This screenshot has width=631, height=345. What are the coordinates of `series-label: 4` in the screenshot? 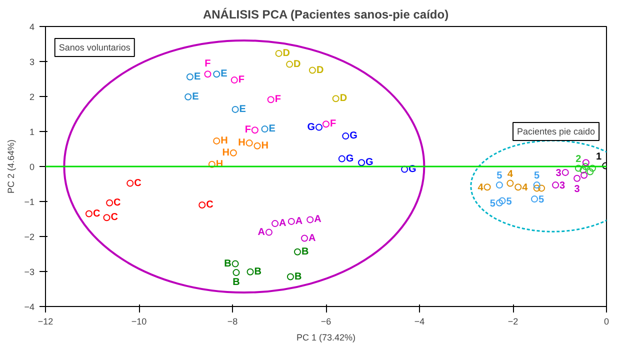 It's located at (481, 188).